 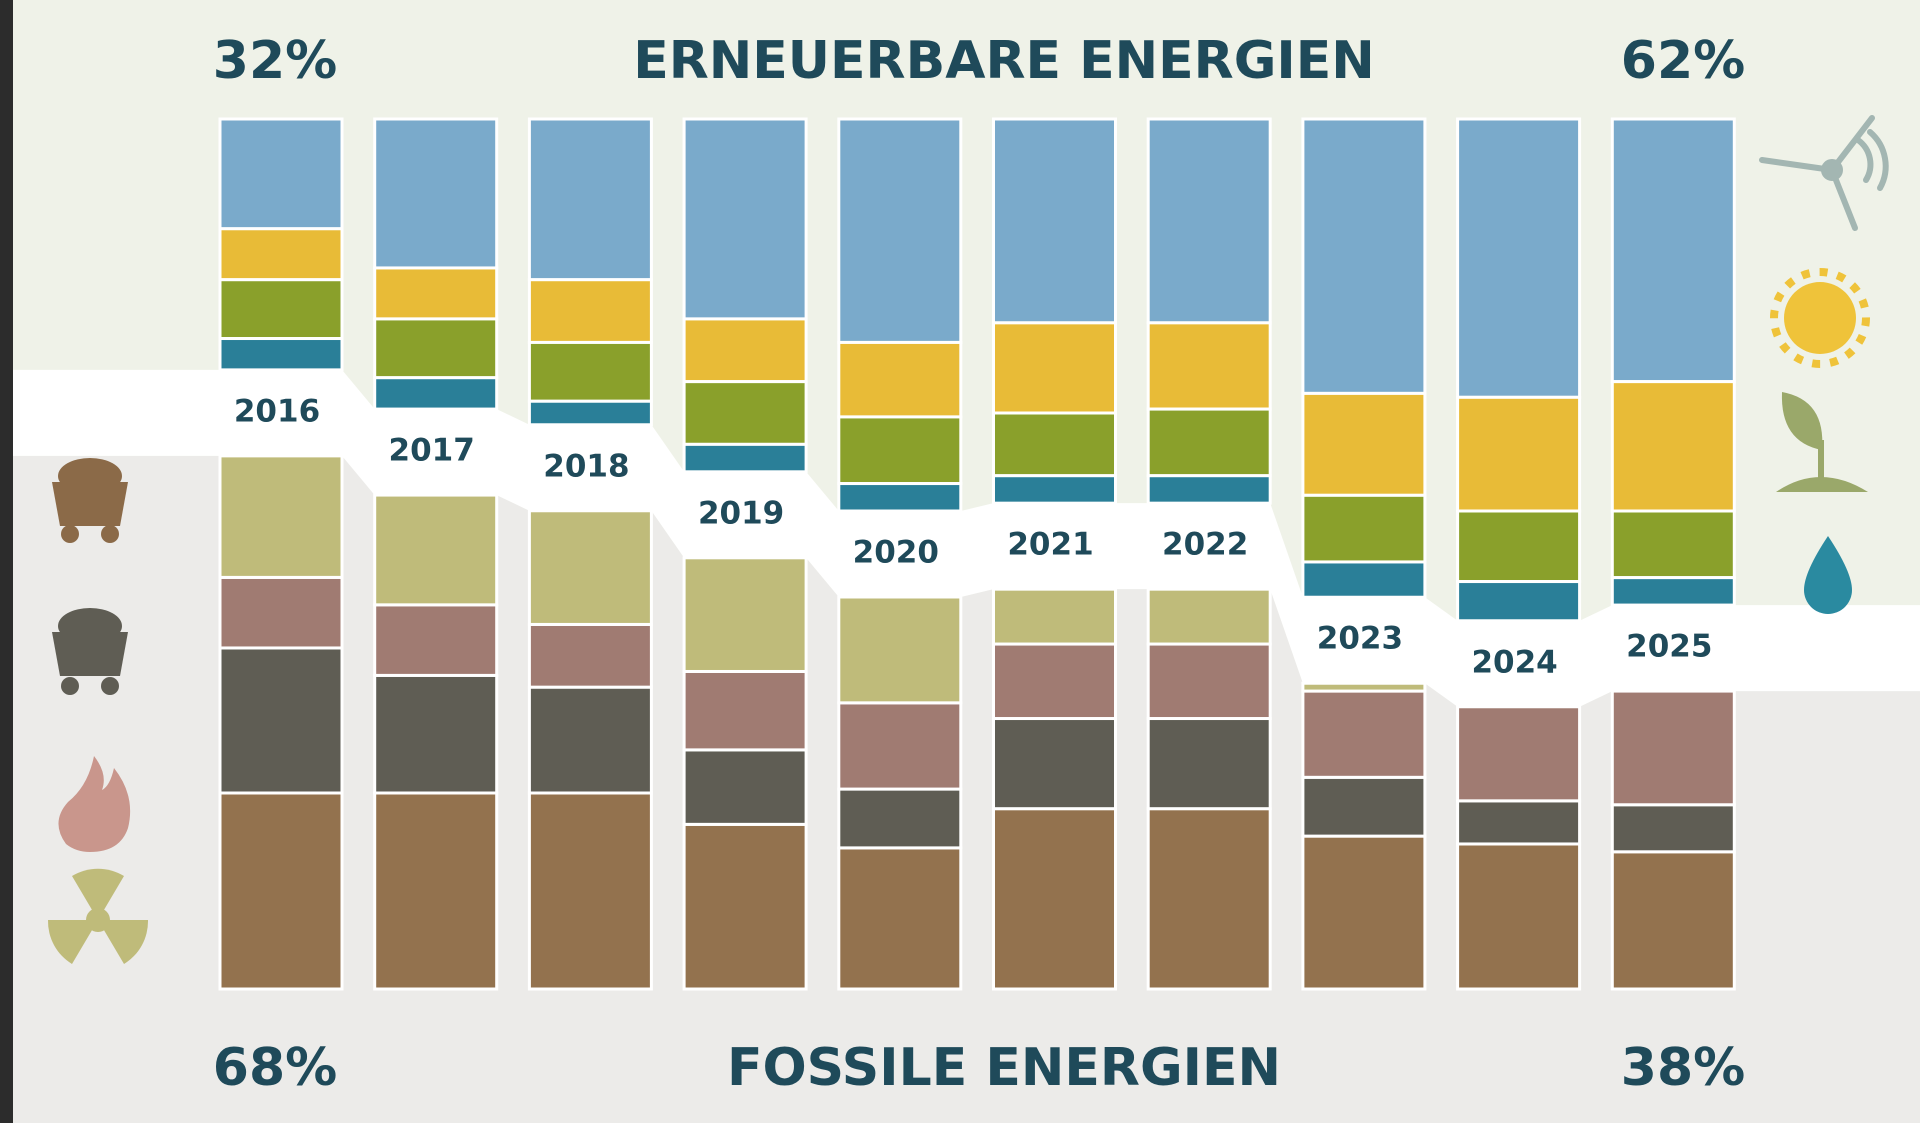 I want to click on frame-edge, so click(x=6, y=561).